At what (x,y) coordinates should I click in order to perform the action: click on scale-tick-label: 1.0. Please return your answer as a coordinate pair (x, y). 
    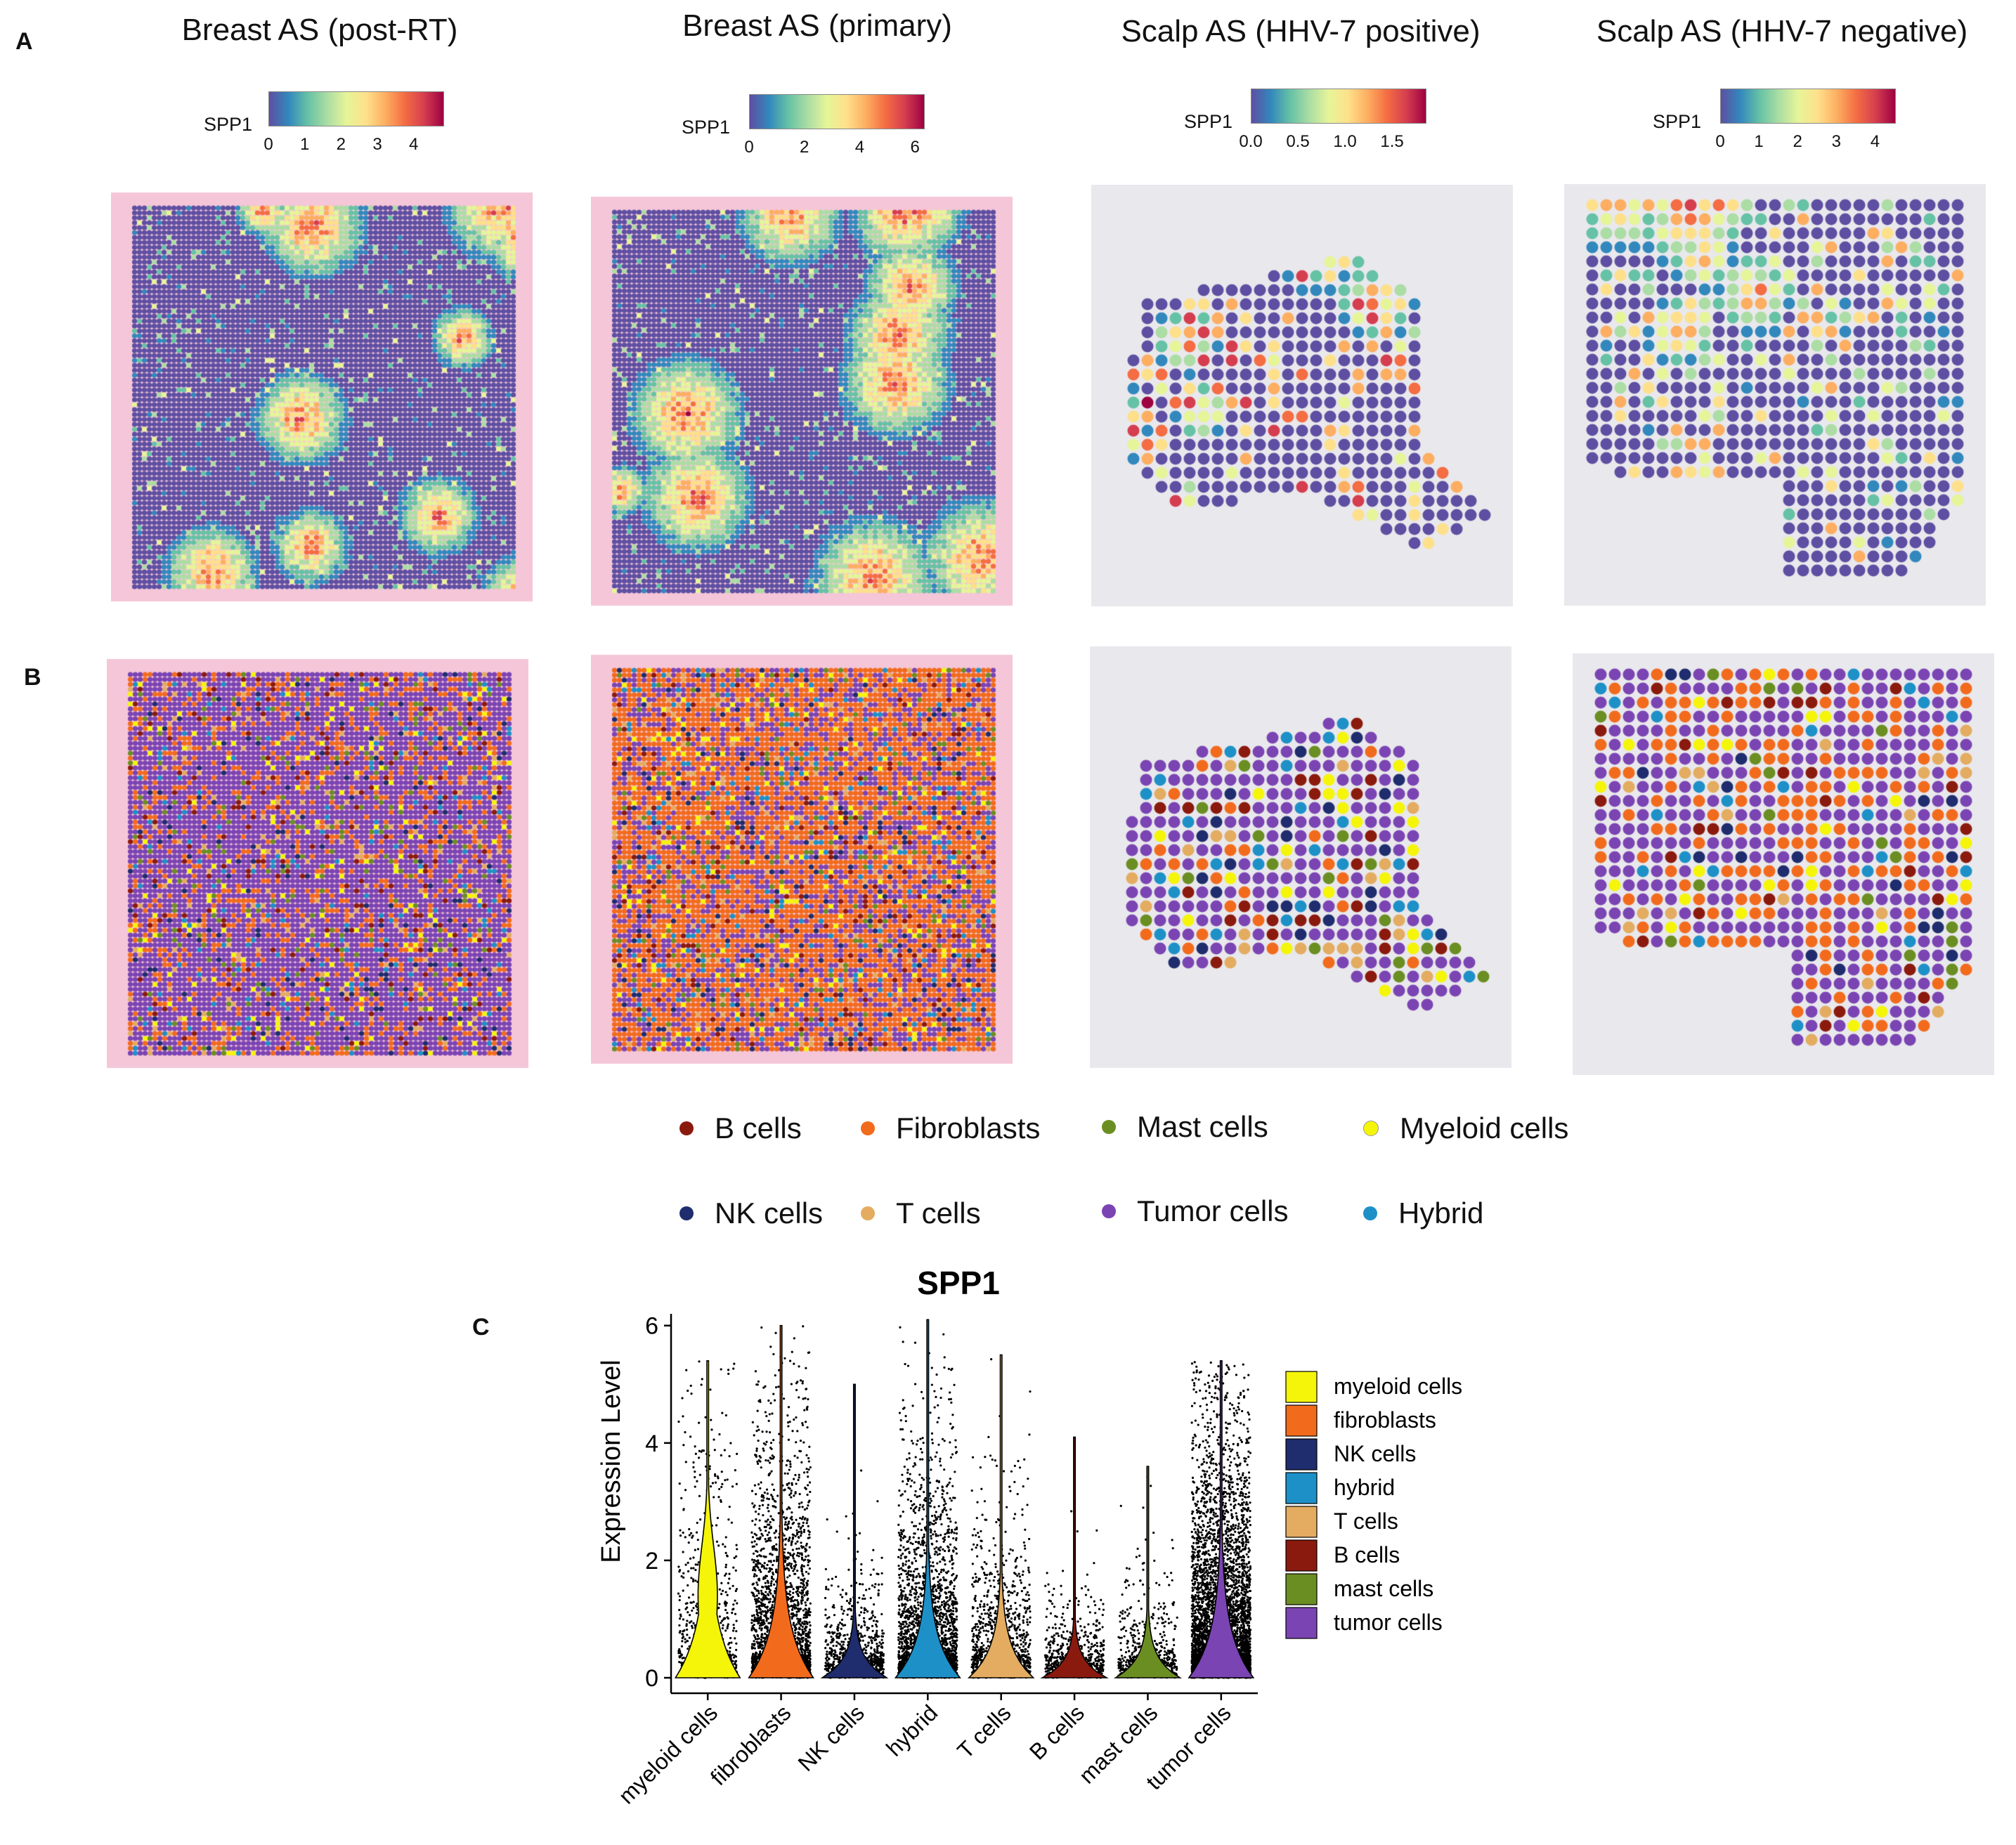
    Looking at the image, I should click on (1345, 141).